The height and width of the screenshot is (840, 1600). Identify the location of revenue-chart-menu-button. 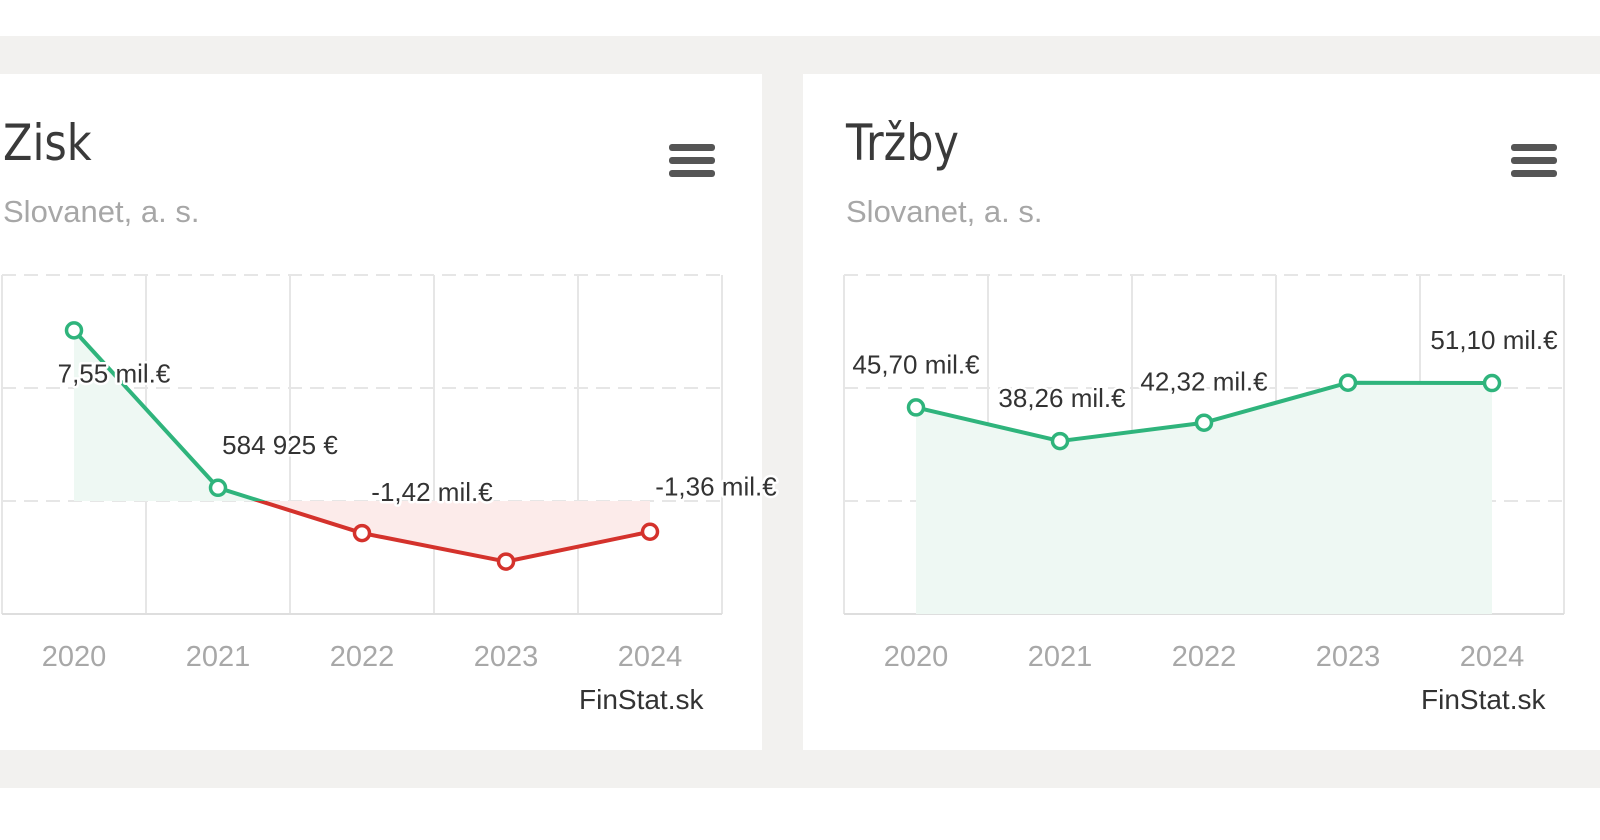
(1534, 161).